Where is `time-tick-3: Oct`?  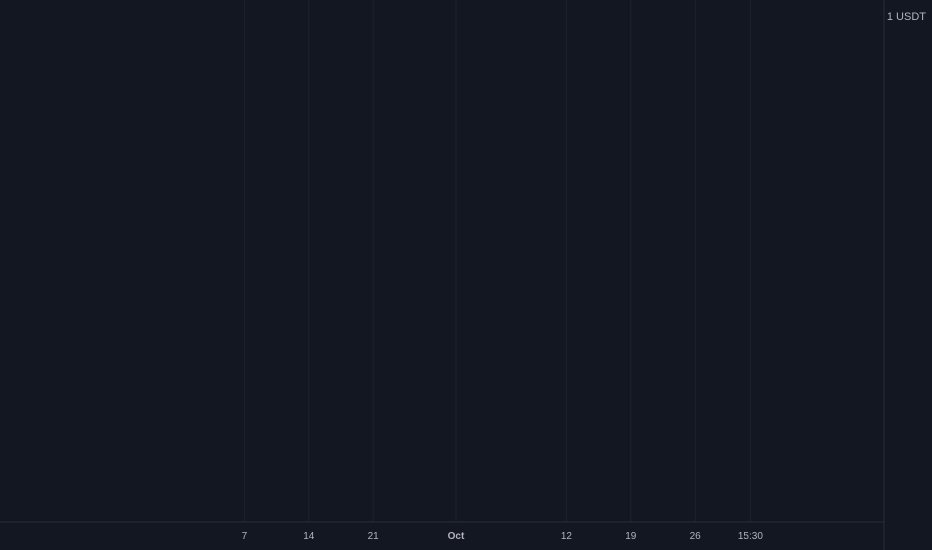
time-tick-3: Oct is located at coordinates (456, 536).